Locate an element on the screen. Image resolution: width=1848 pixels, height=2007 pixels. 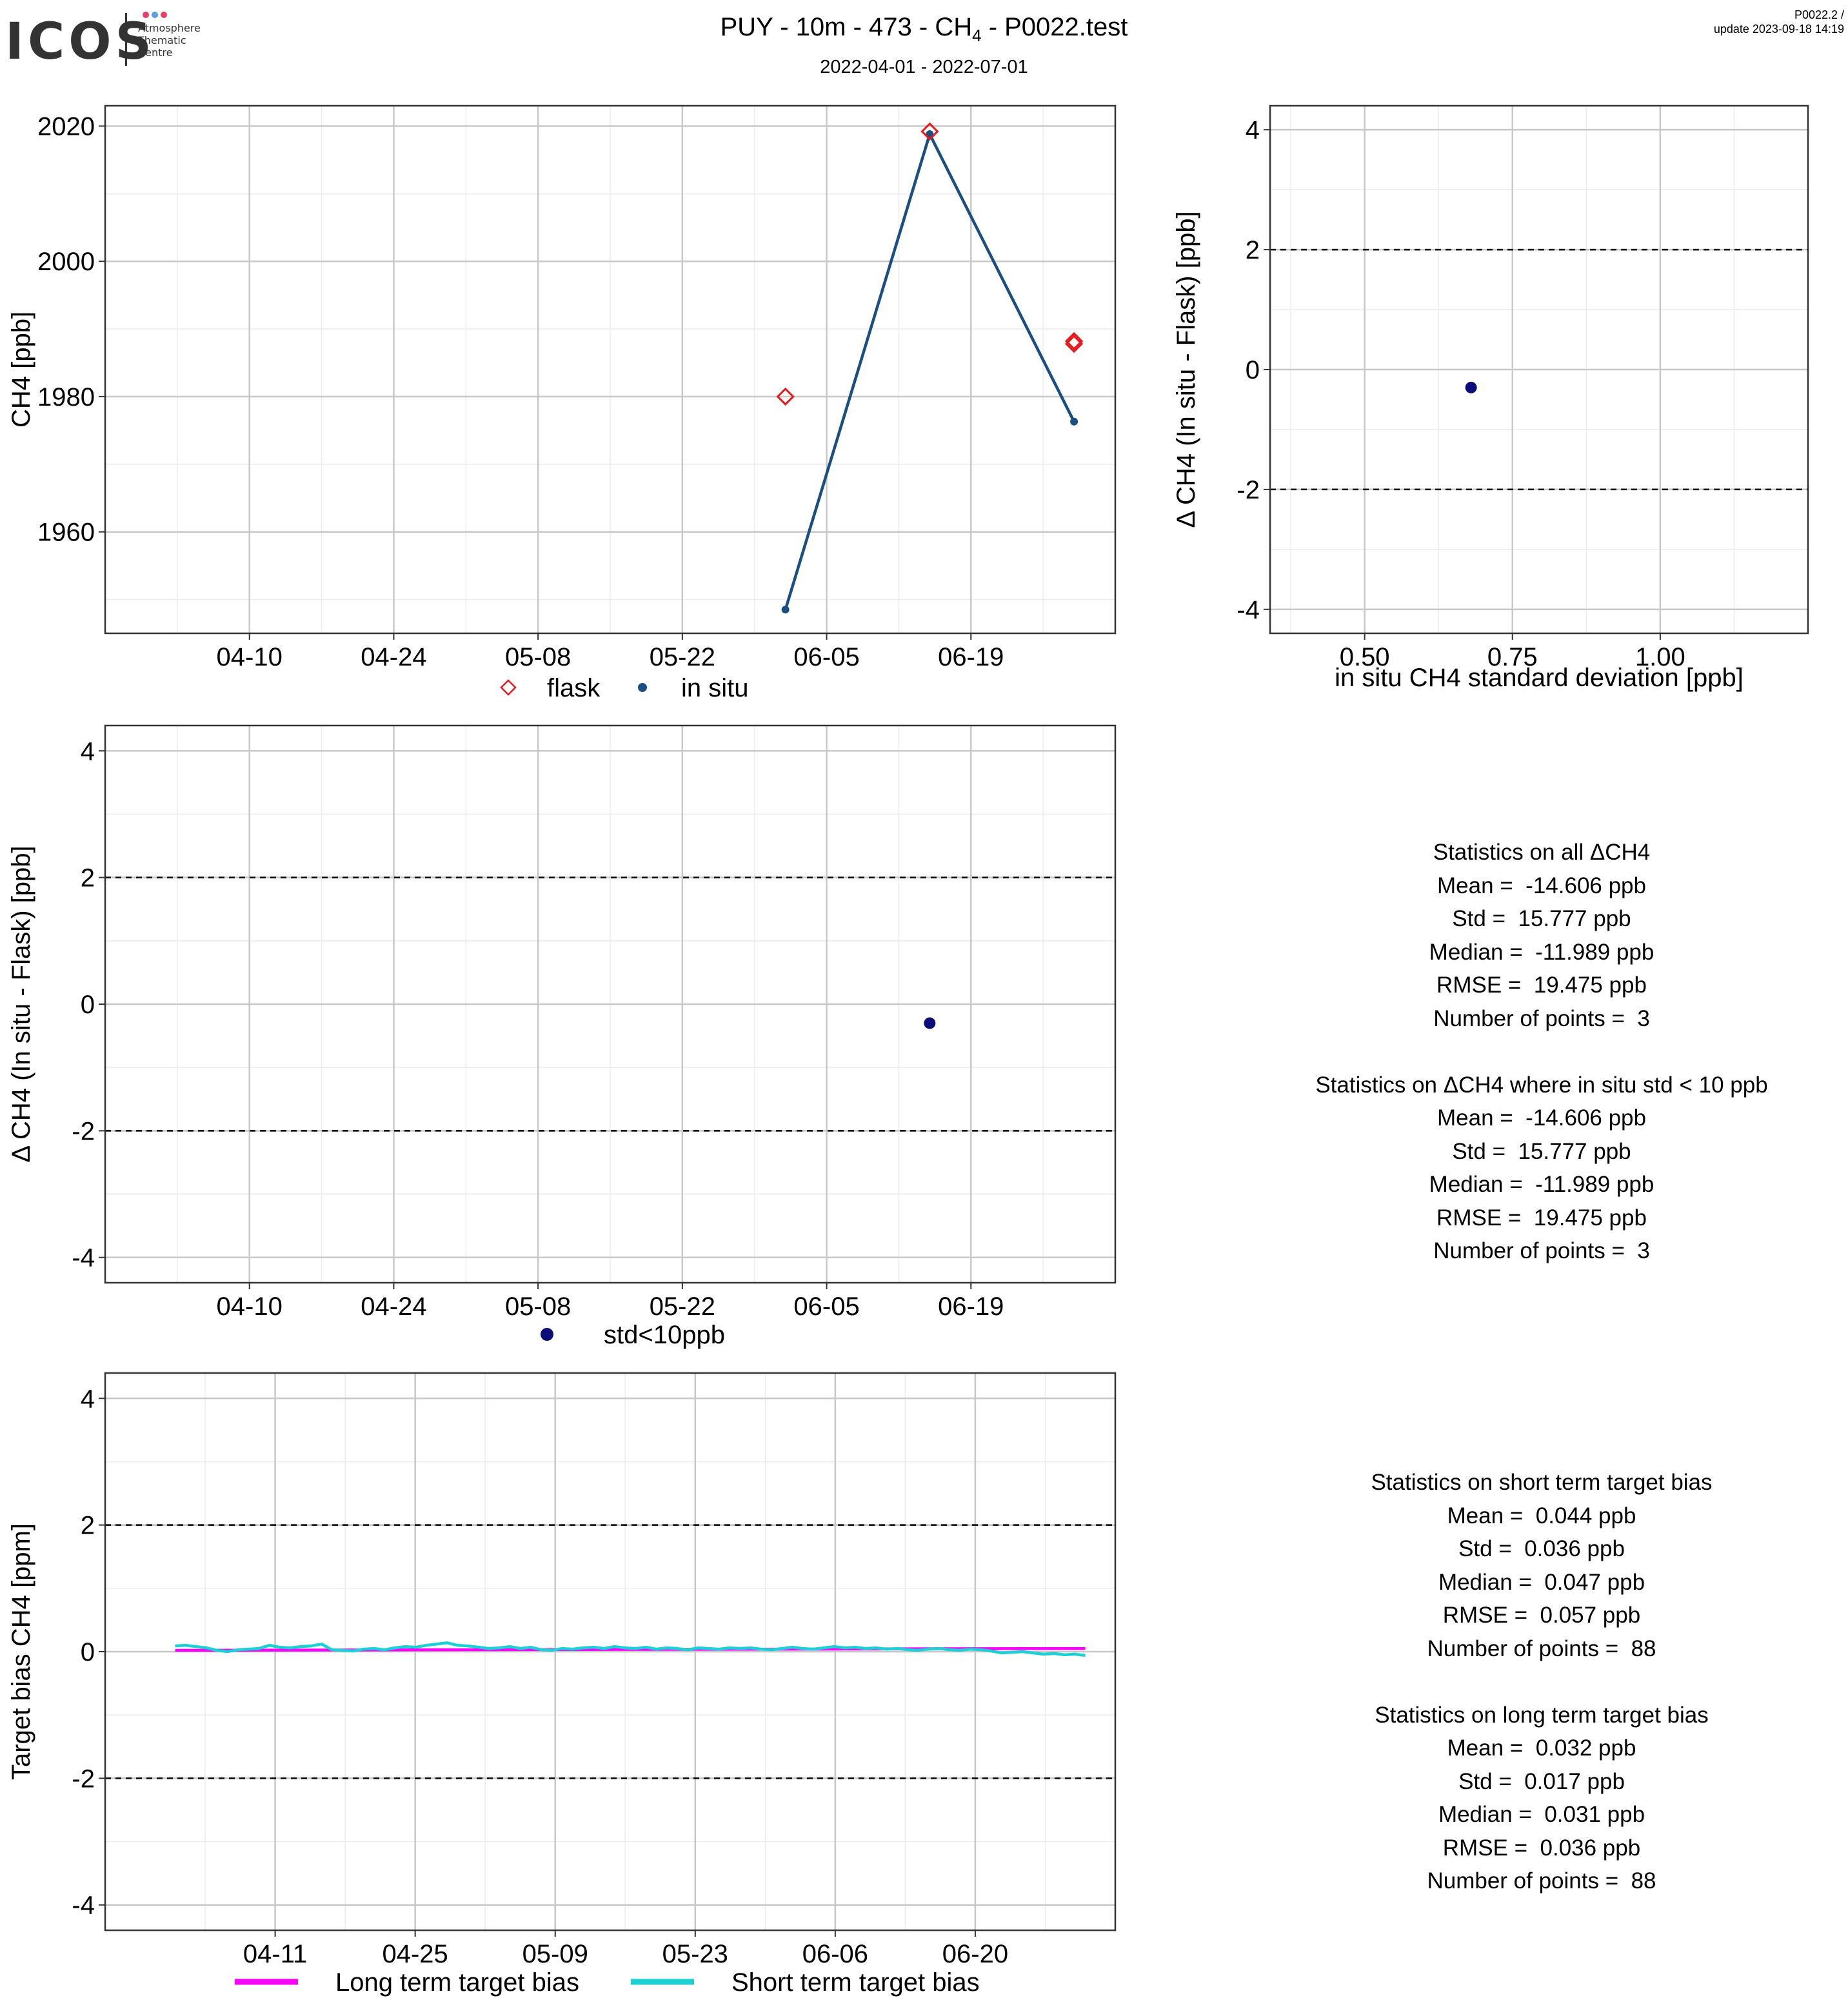
stats-short-title: Statistics on short term target bias is located at coordinates (1542, 1482).